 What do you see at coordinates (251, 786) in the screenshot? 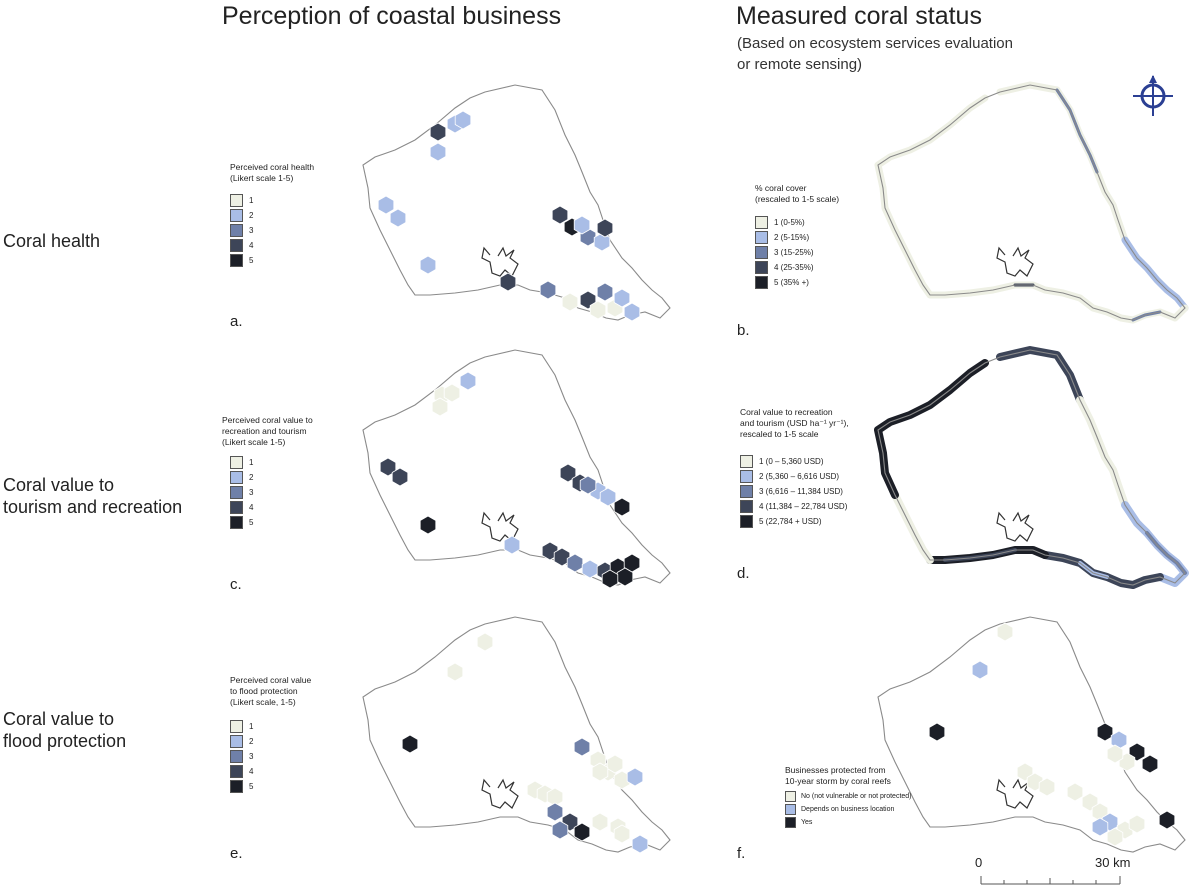
I see `legend-e-label-5: 5` at bounding box center [251, 786].